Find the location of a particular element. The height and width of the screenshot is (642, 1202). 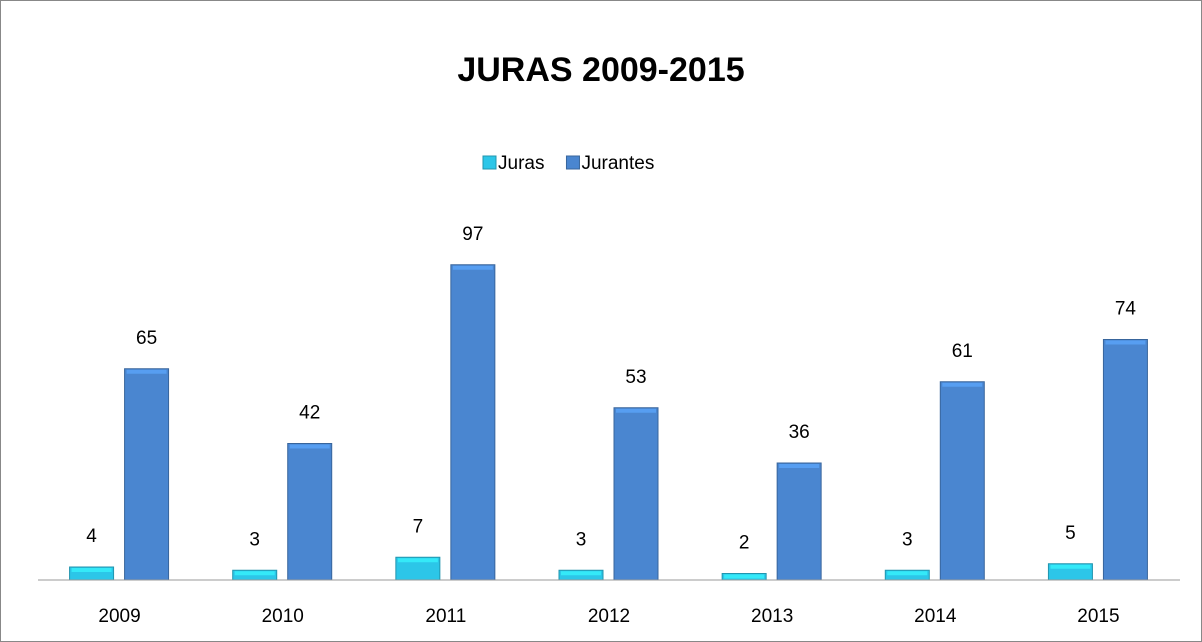

data-label: 42 is located at coordinates (309, 413).